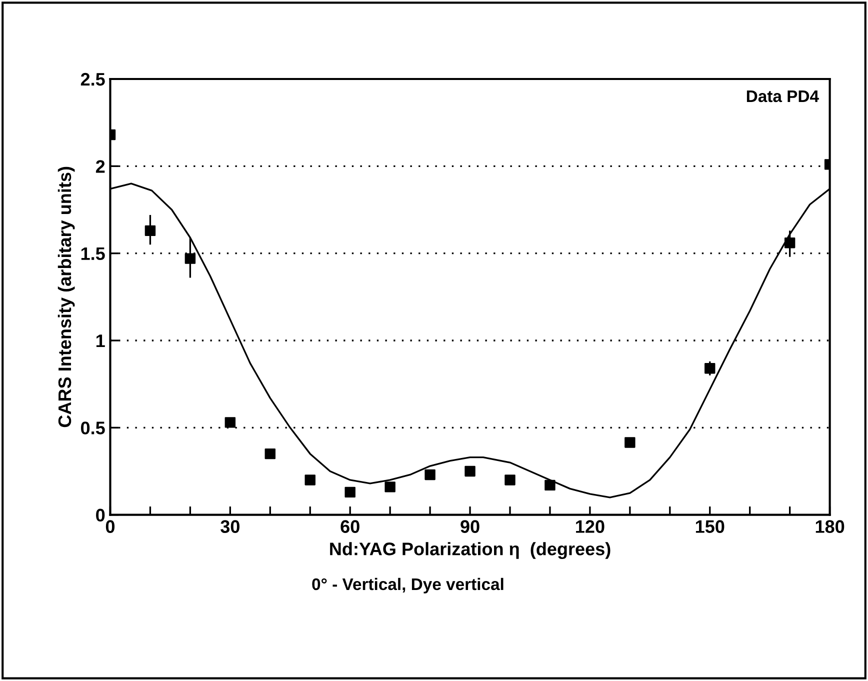 The image size is (868, 681). I want to click on x-tick-label: 150, so click(710, 526).